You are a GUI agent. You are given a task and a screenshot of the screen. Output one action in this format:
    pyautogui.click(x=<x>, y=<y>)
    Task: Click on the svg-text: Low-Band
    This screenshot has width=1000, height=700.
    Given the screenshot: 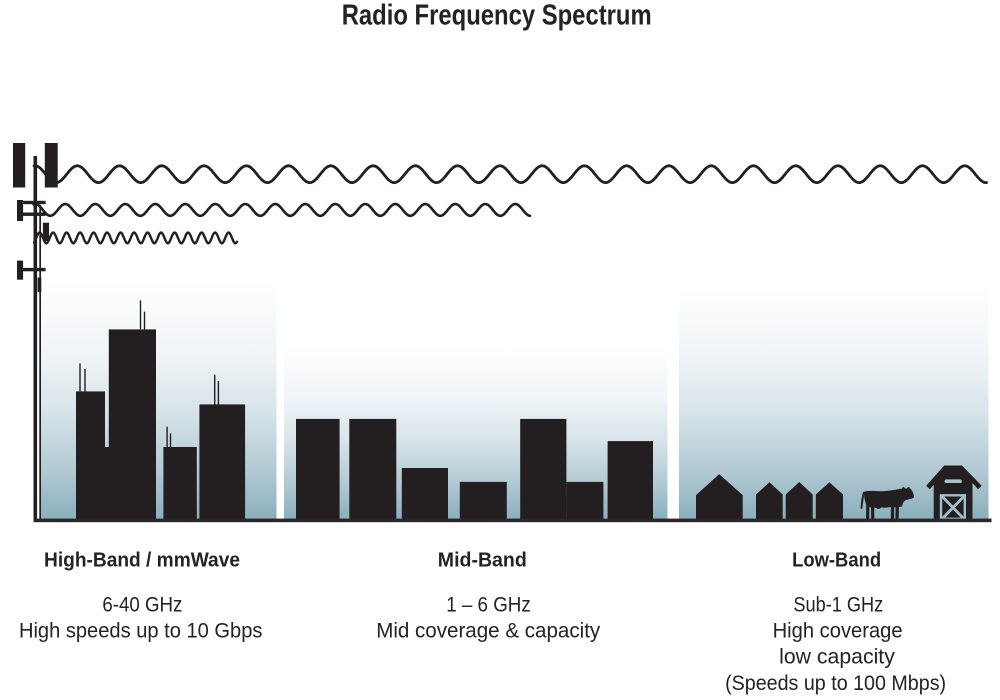 What is the action you would take?
    pyautogui.click(x=836, y=559)
    